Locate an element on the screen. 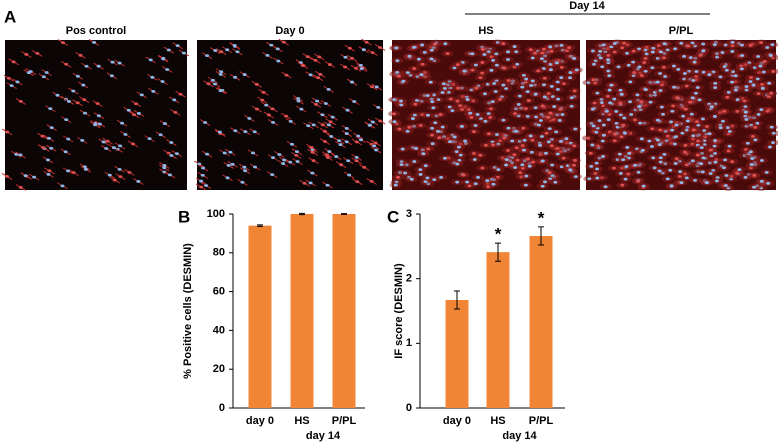 The height and width of the screenshot is (445, 778). y-tick-label: 0 is located at coordinates (409, 408).